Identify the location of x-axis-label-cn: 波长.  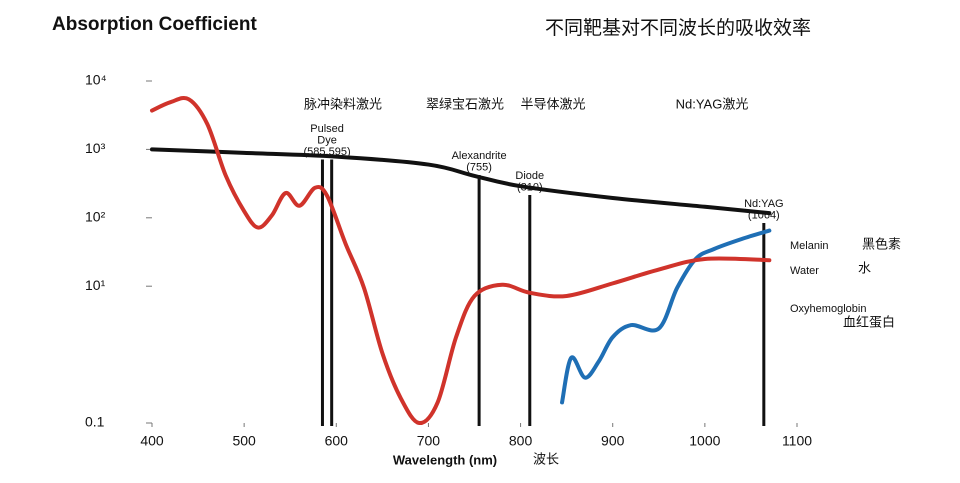
(546, 458).